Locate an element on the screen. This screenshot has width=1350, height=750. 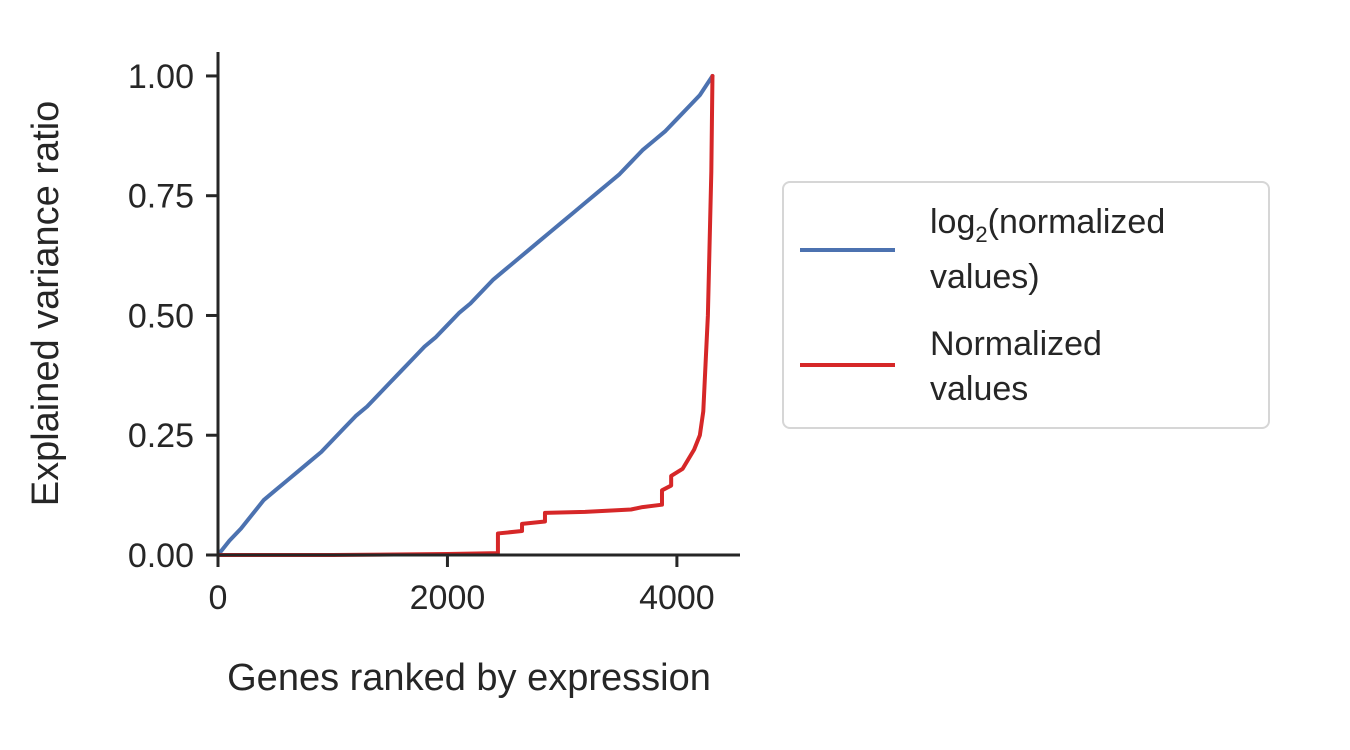
x-tick-label: 0 is located at coordinates (218, 598).